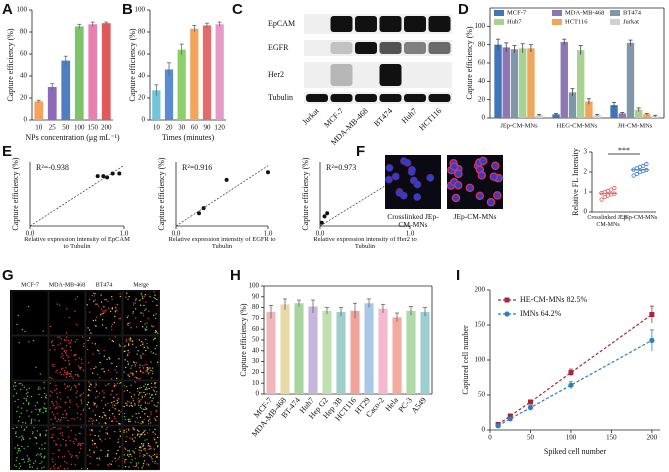  I want to click on x-tick-label: 50, so click(531, 438).